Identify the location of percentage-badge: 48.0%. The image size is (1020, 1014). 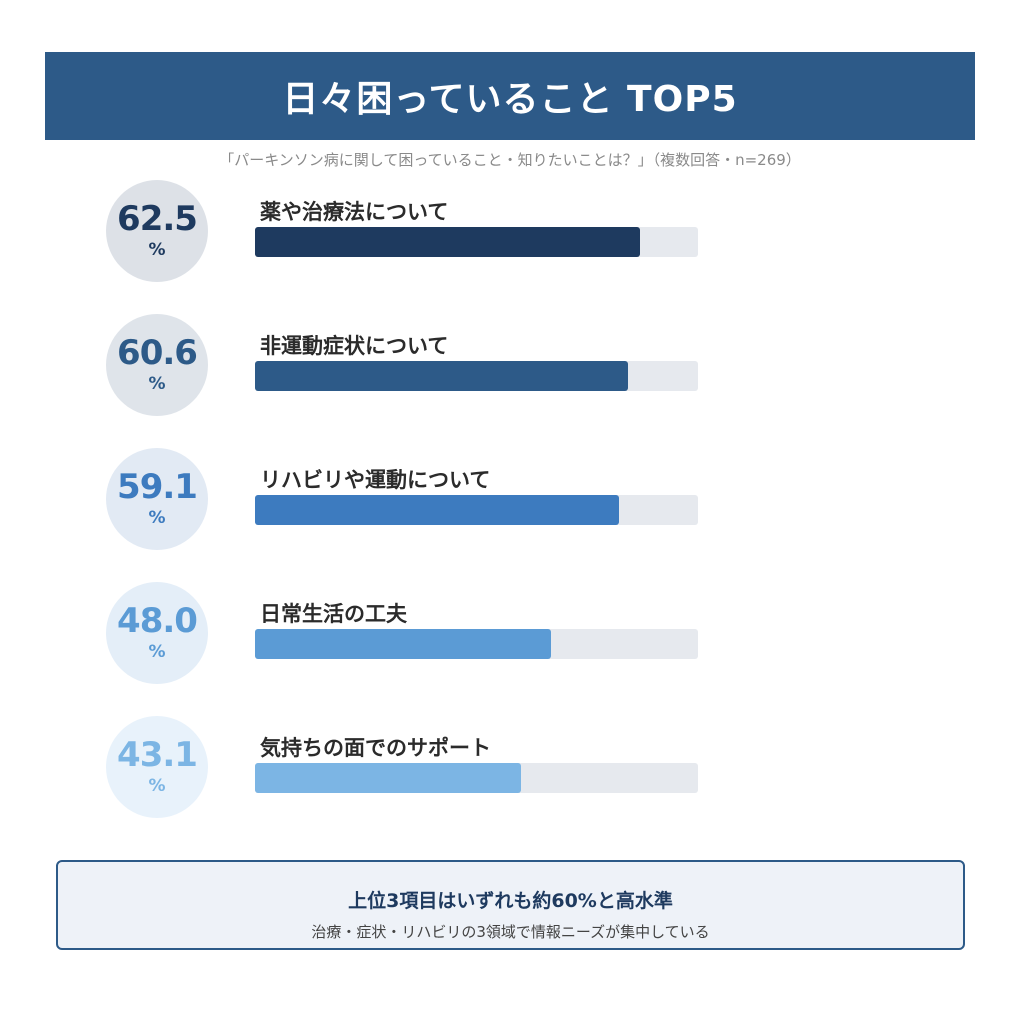
(157, 633).